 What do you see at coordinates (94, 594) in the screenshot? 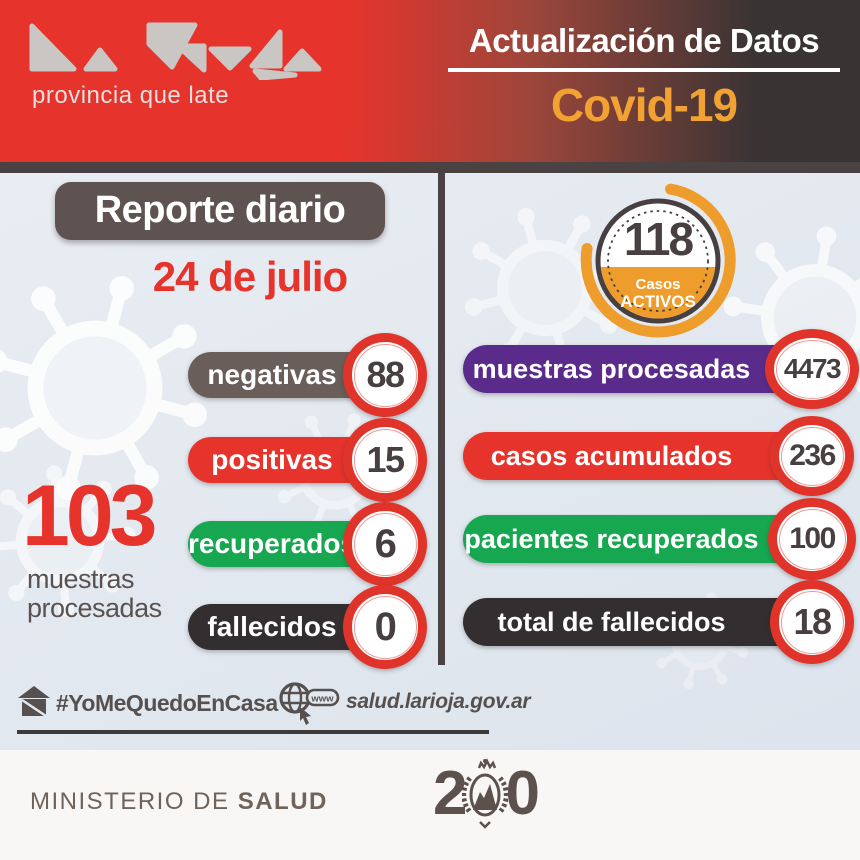
I see `daily-samples-label: muestras procesadas` at bounding box center [94, 594].